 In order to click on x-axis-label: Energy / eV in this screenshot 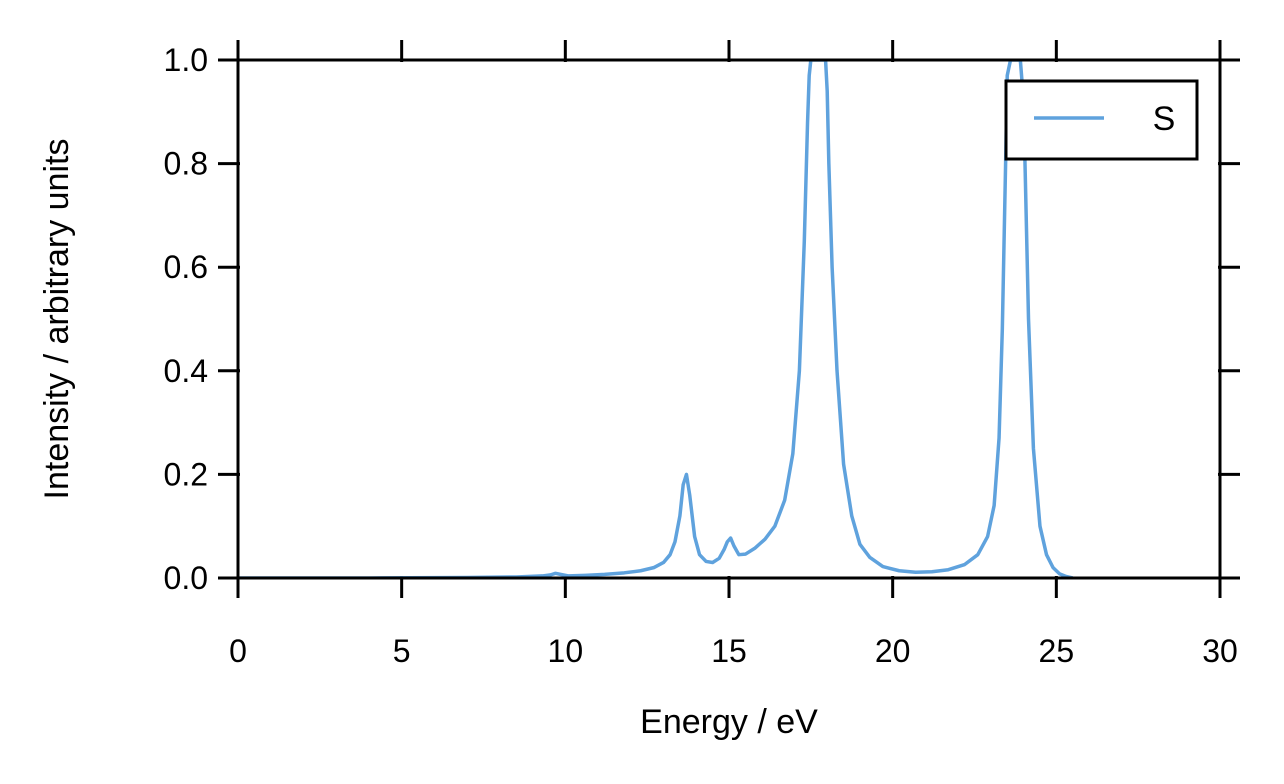, I will do `click(729, 722)`.